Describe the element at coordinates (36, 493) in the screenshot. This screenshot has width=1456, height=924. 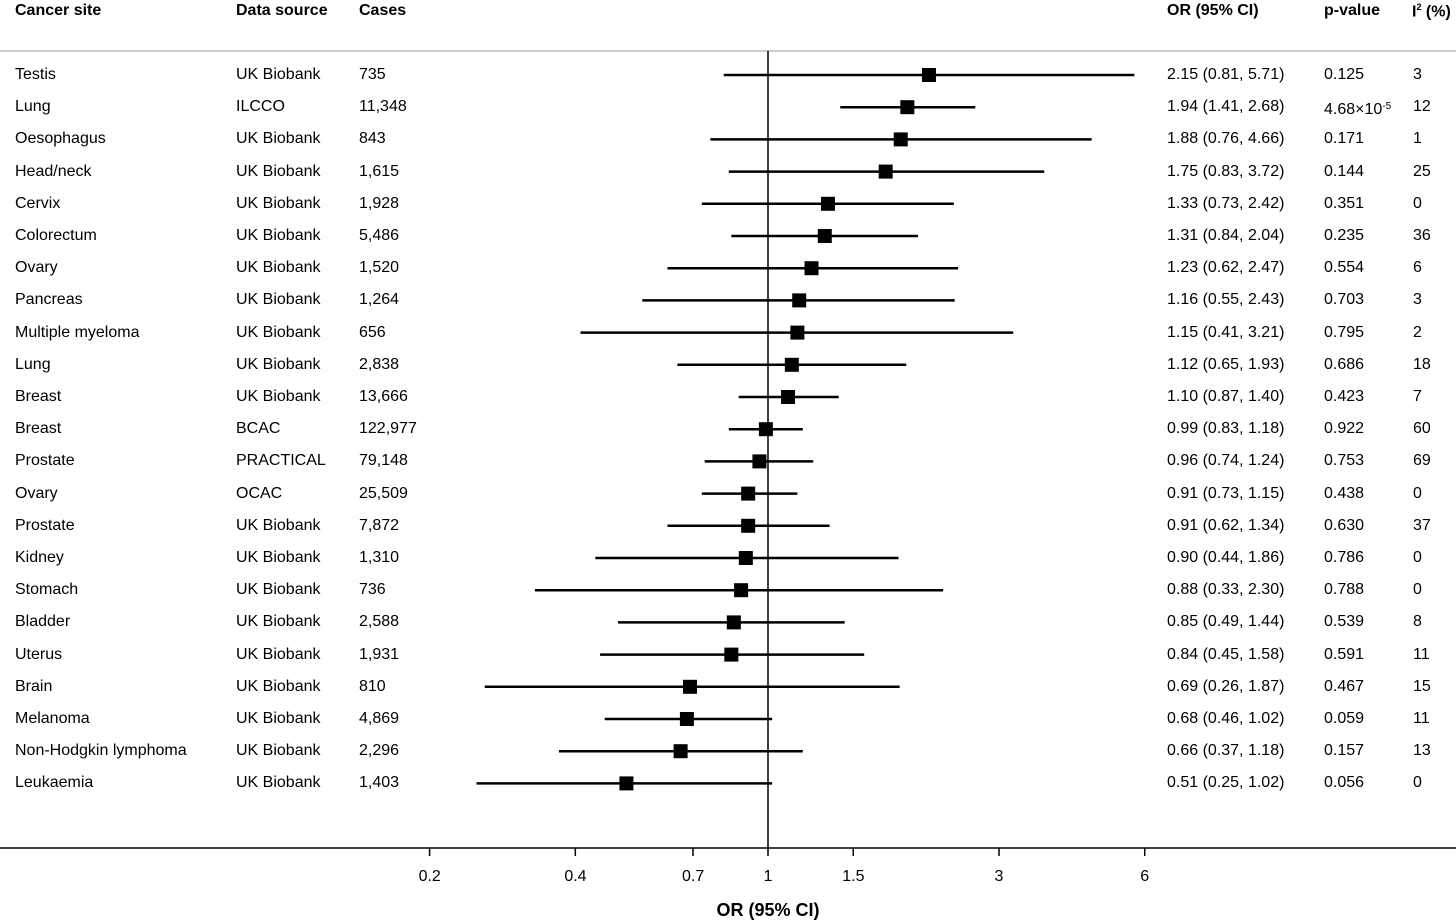
I see `cancer-site-cell: Ovary` at that location.